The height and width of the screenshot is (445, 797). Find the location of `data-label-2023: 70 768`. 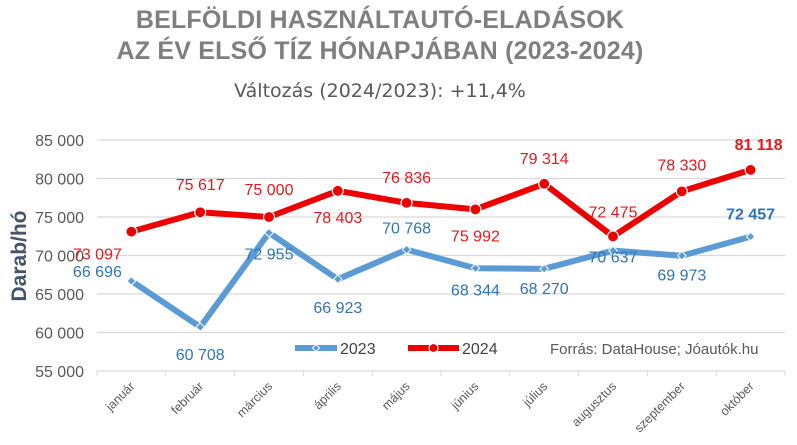

data-label-2023: 70 768 is located at coordinates (406, 229).